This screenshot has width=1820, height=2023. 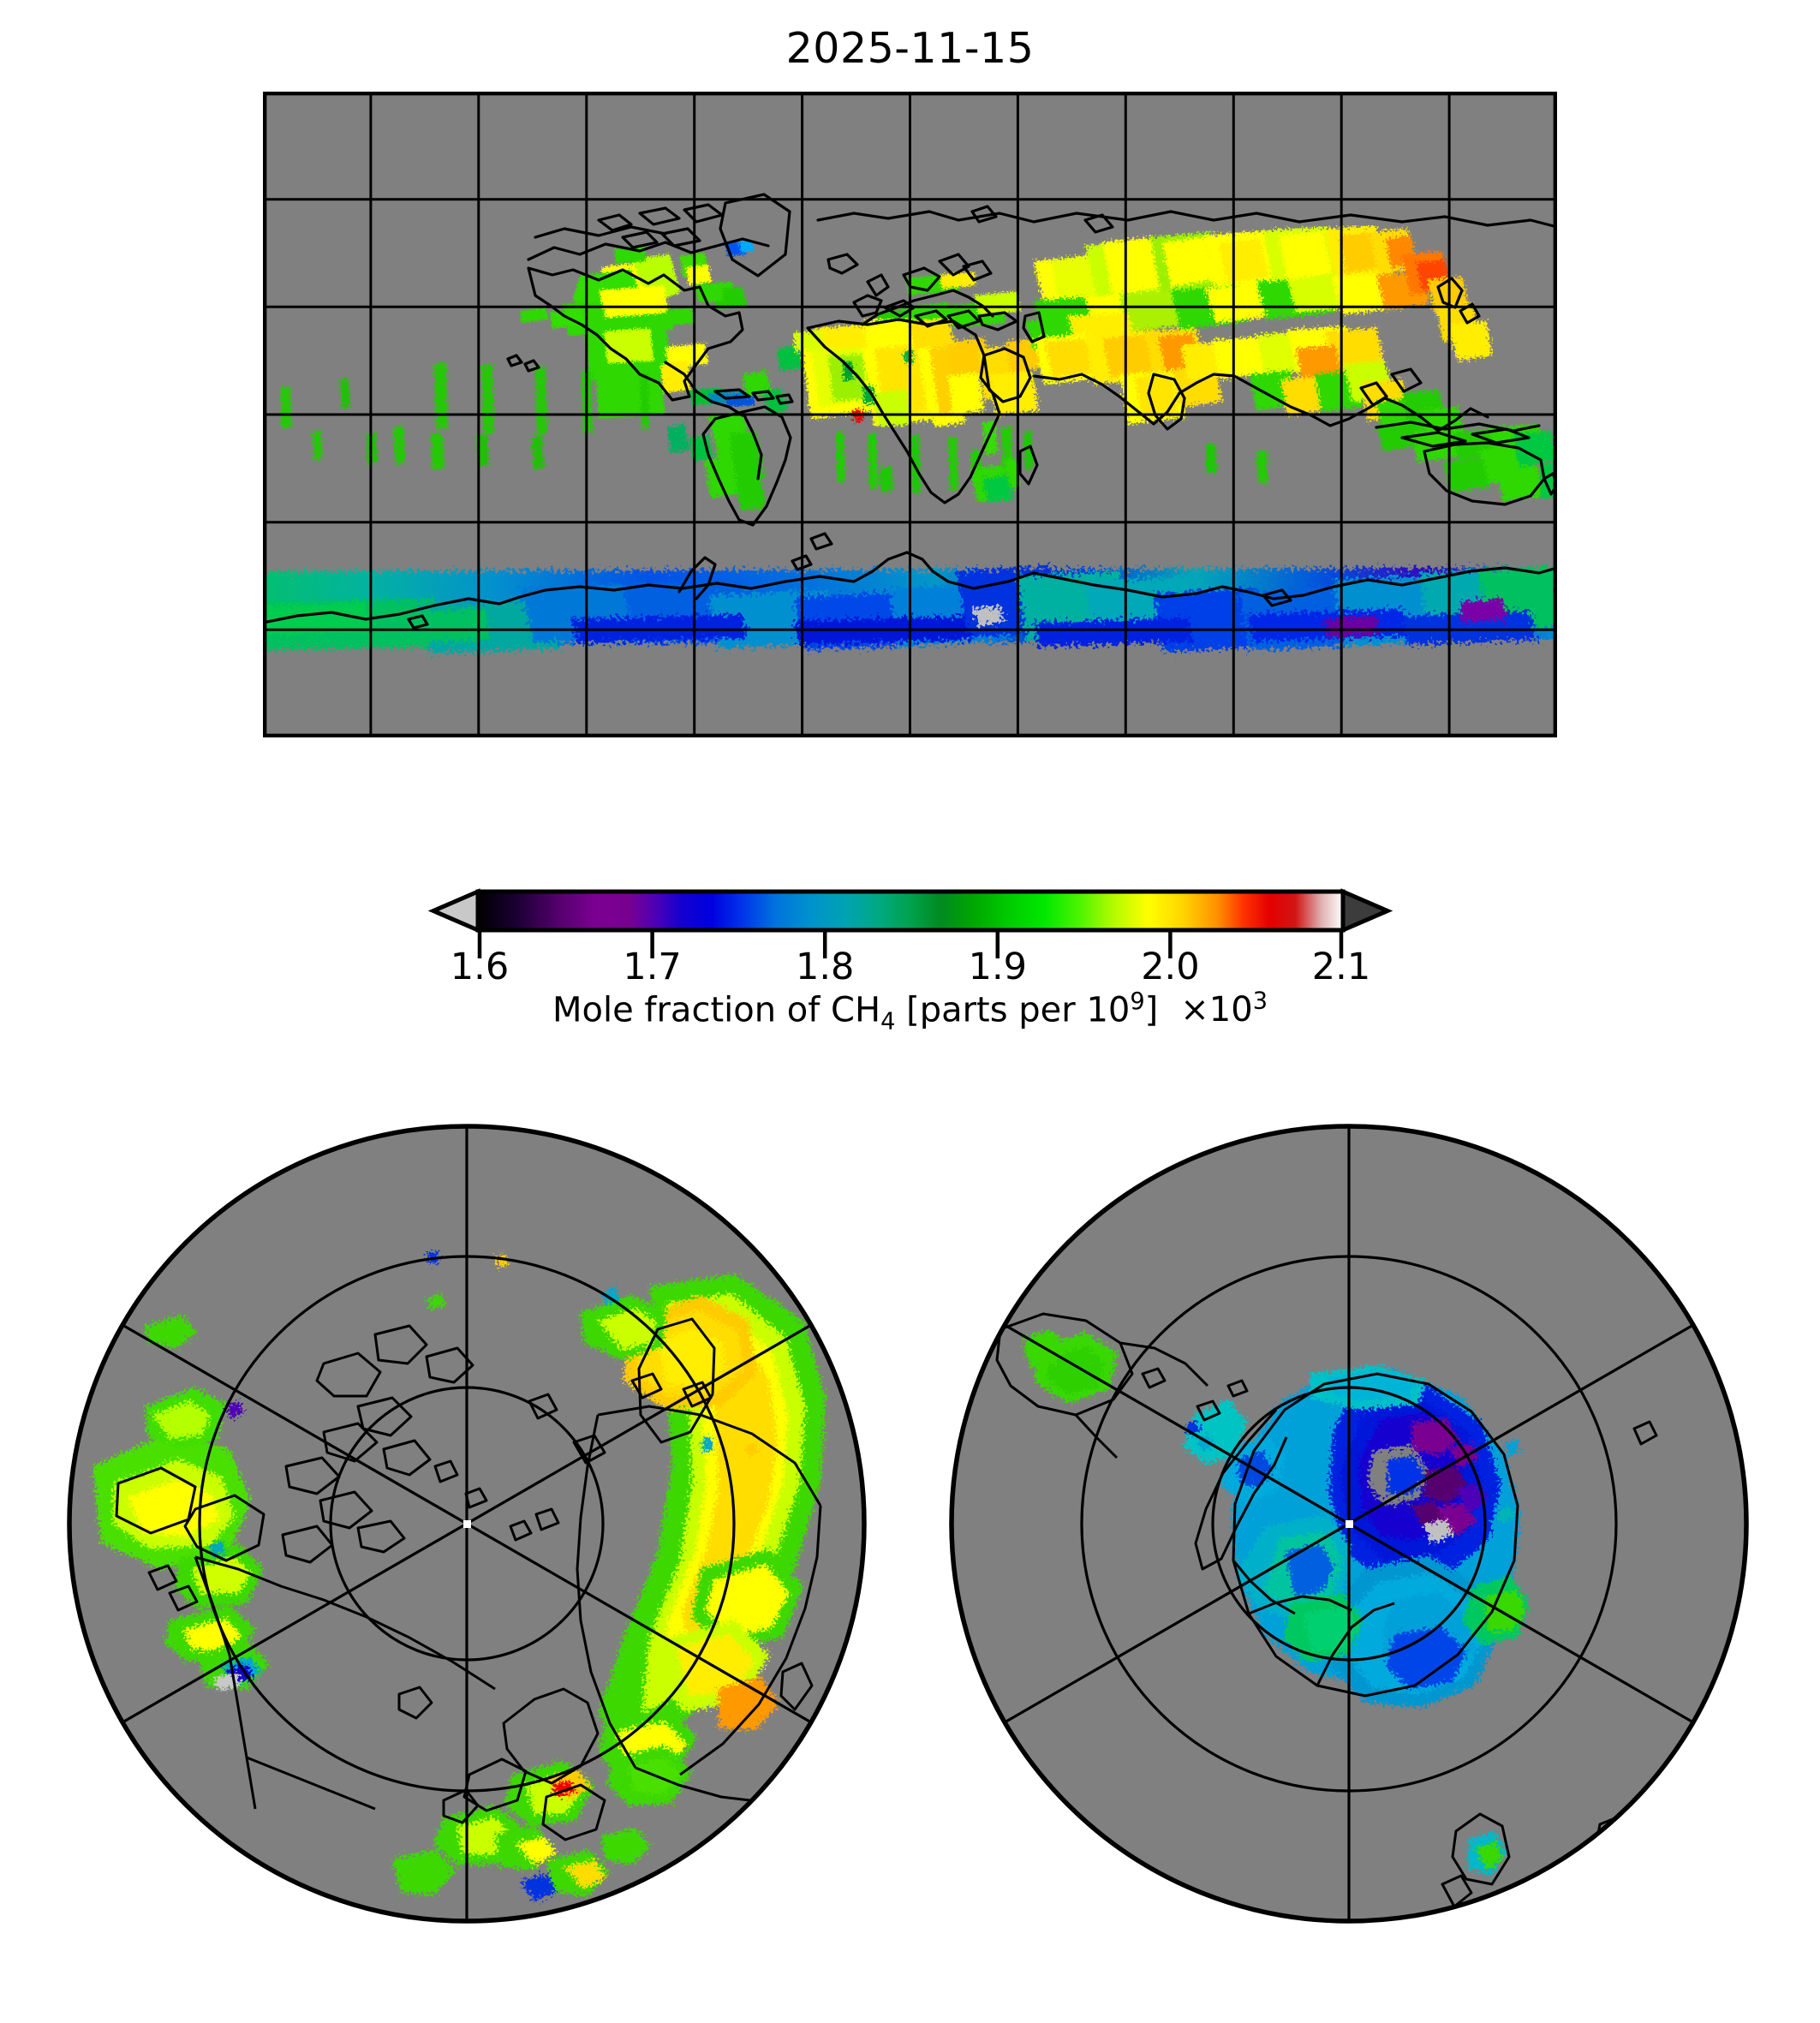 I want to click on colorbar-offset-prefix: ×10, so click(x=1216, y=1010).